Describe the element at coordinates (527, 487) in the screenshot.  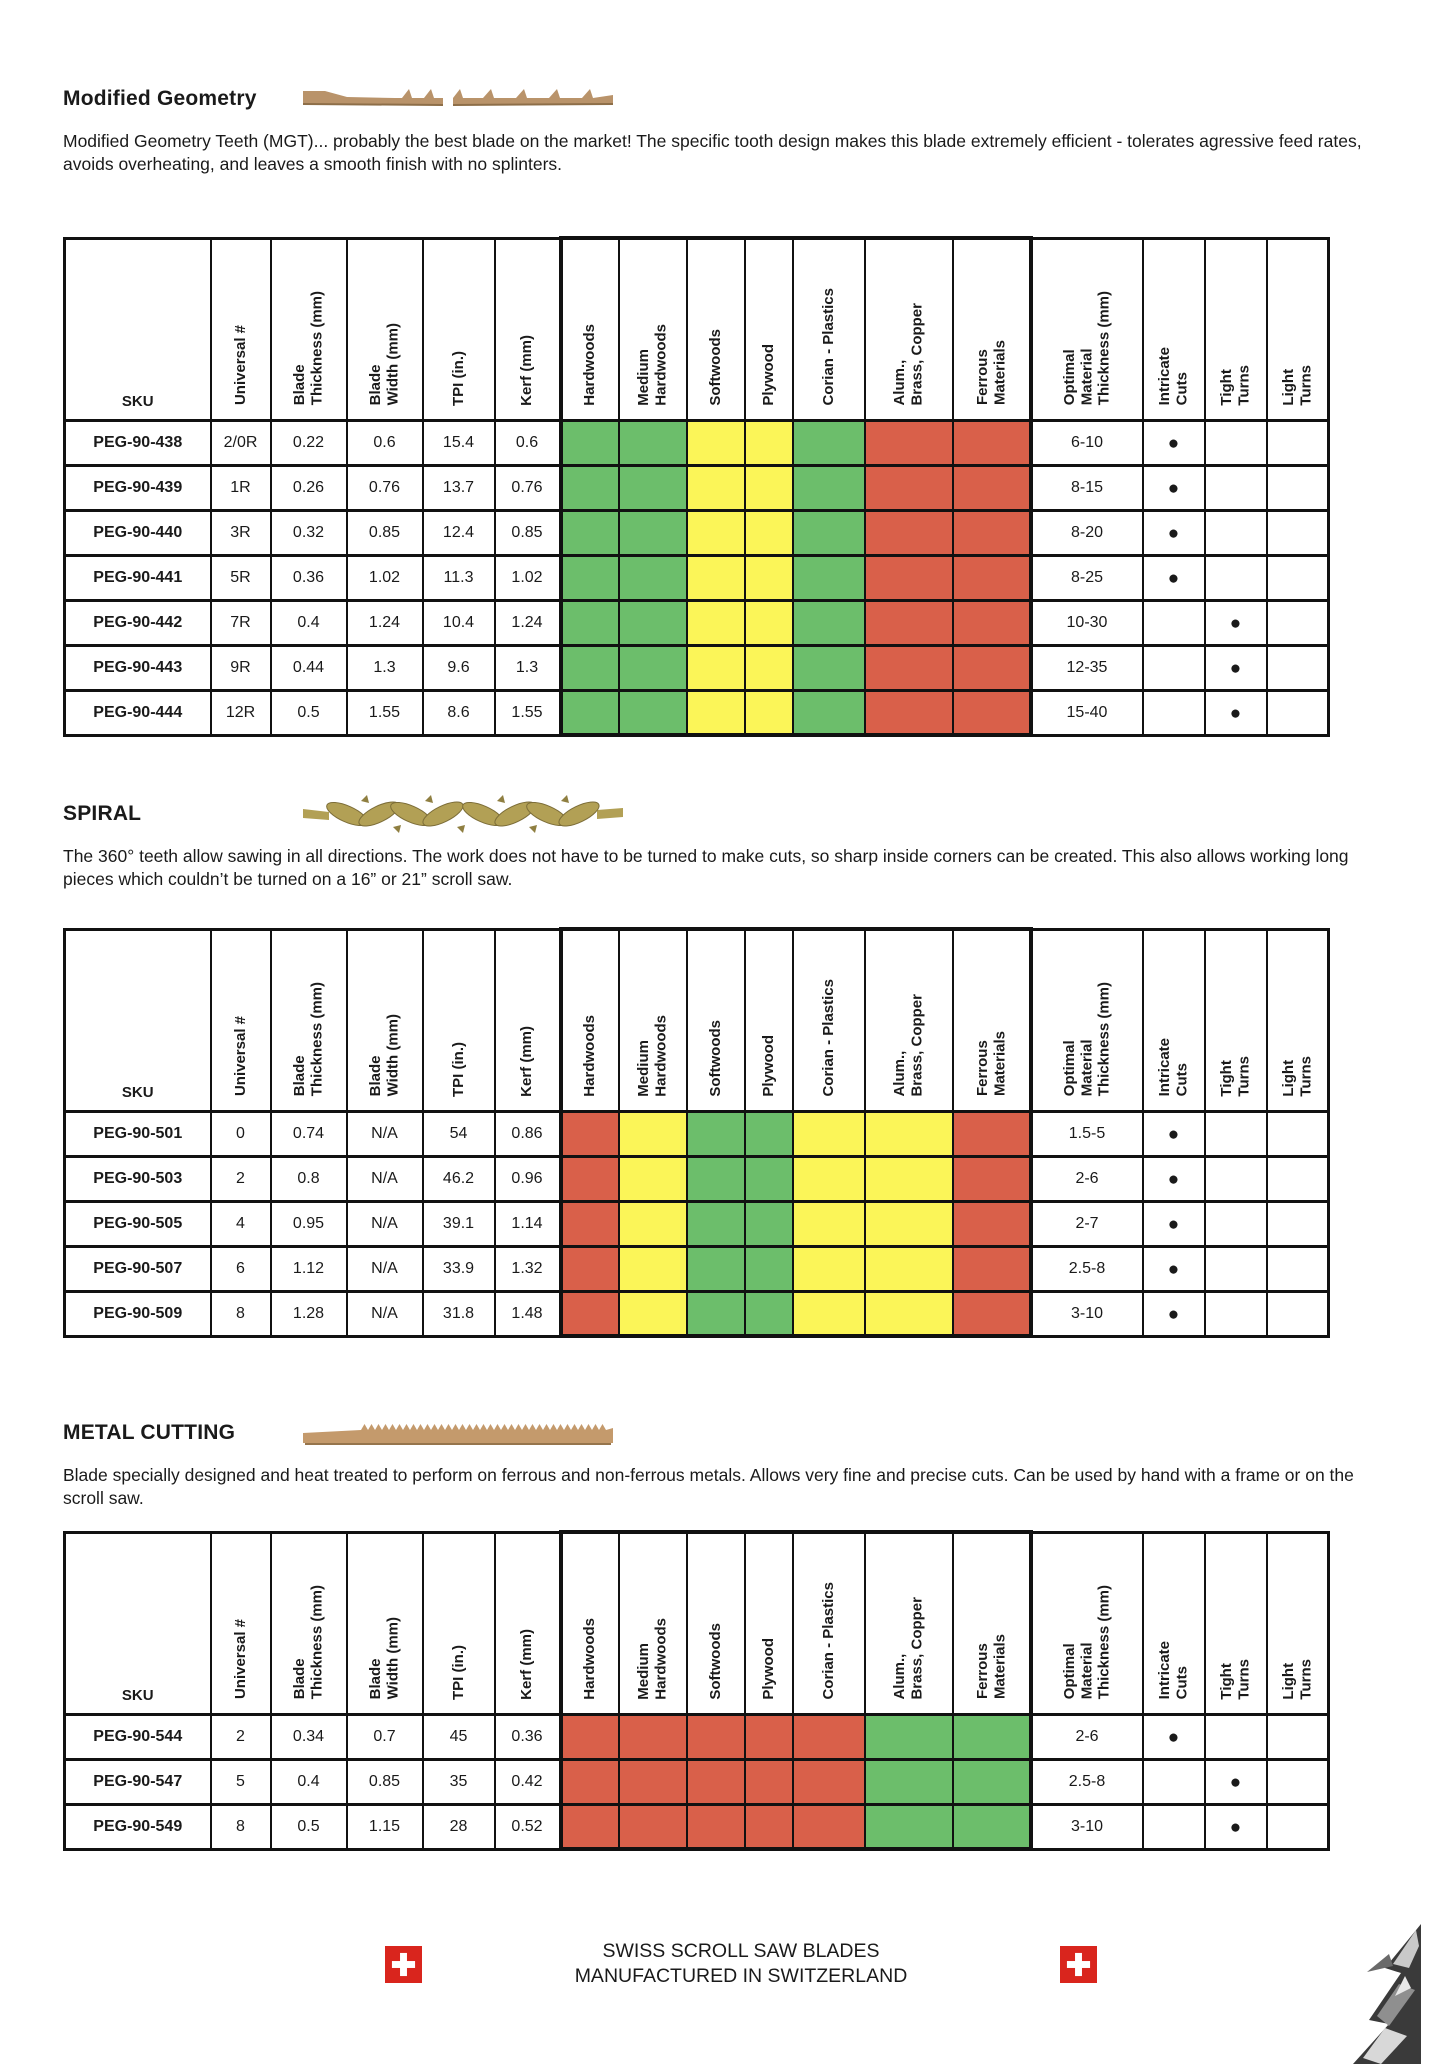
I see `kerf-cell: 0.76` at that location.